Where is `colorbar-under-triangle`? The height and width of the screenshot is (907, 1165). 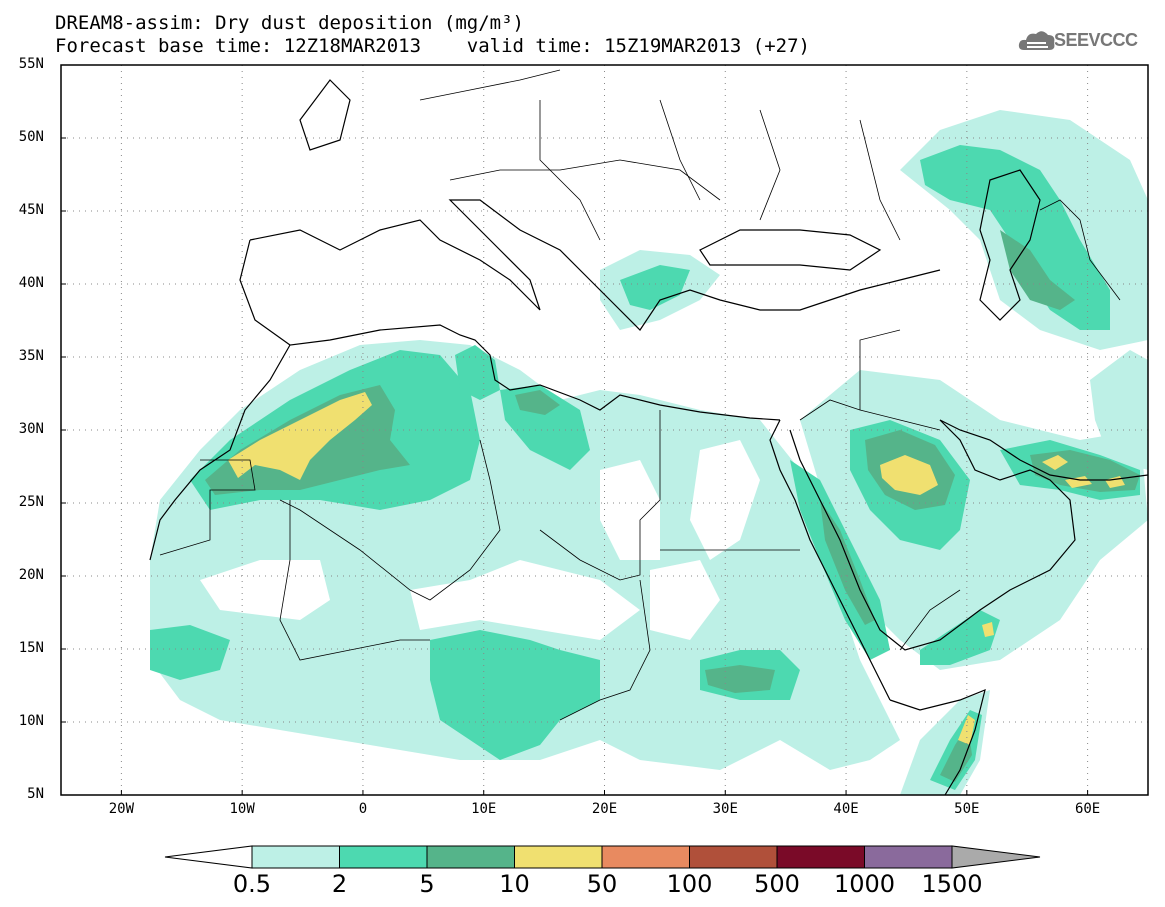 colorbar-under-triangle is located at coordinates (208, 857).